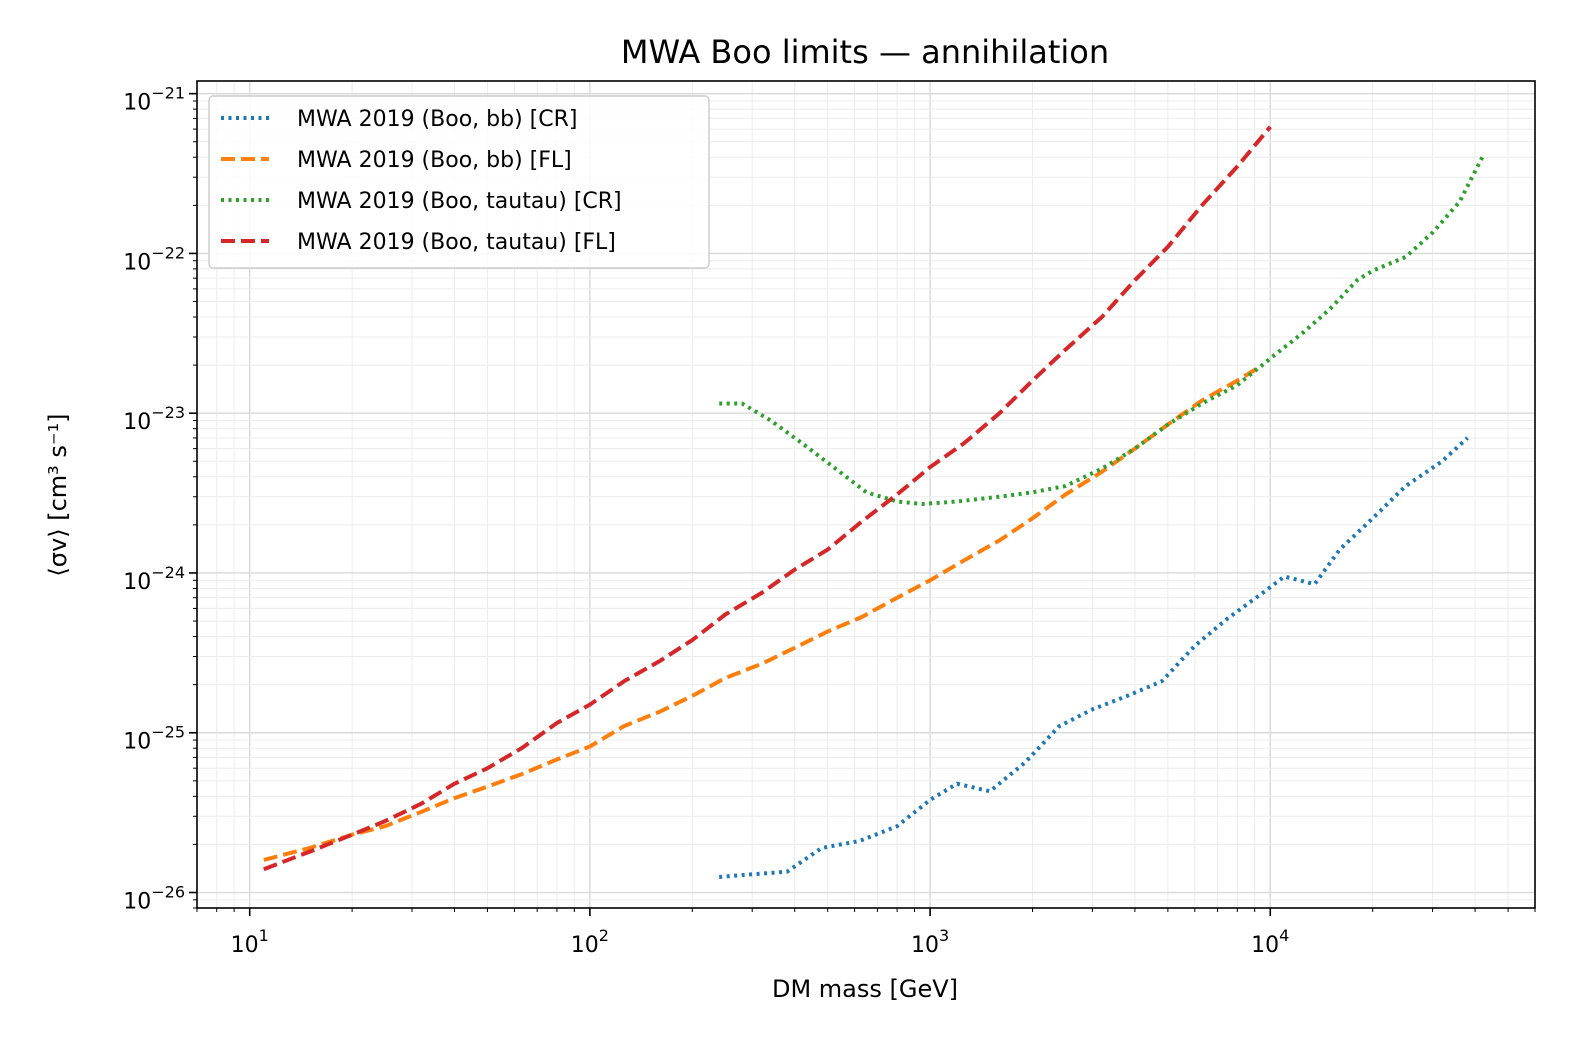 The image size is (1584, 1056). Describe the element at coordinates (154, 899) in the screenshot. I see `y-tick-label: 10−26` at that location.